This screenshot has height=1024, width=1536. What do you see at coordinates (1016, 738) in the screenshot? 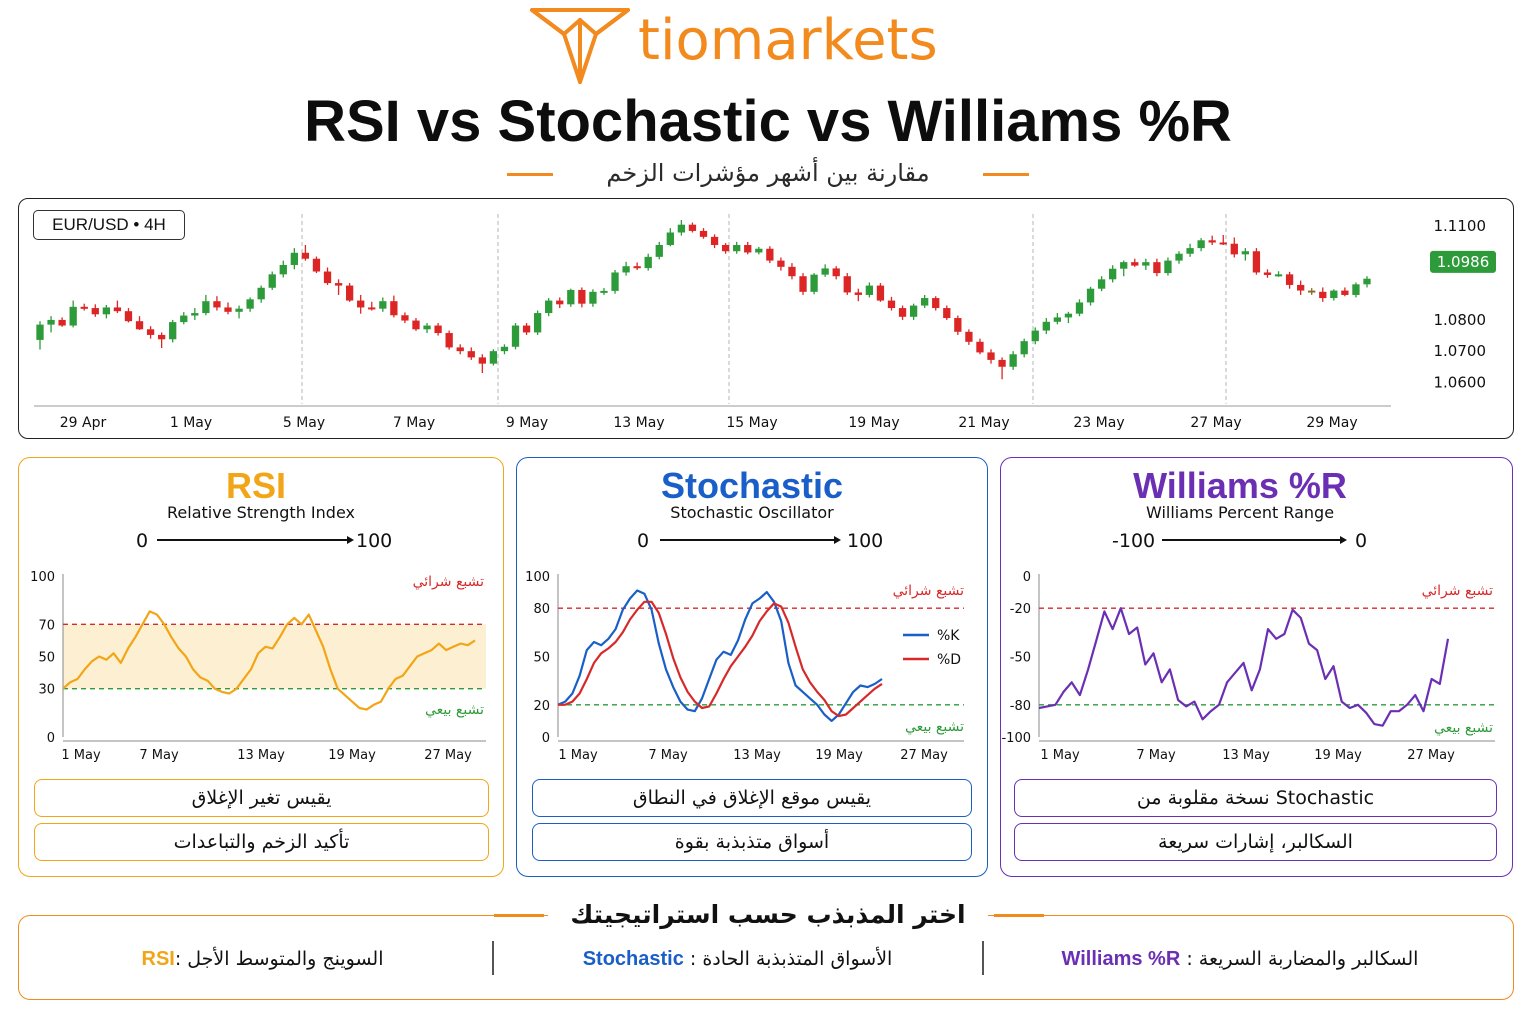
I see `y-tick-label: -100` at bounding box center [1016, 738].